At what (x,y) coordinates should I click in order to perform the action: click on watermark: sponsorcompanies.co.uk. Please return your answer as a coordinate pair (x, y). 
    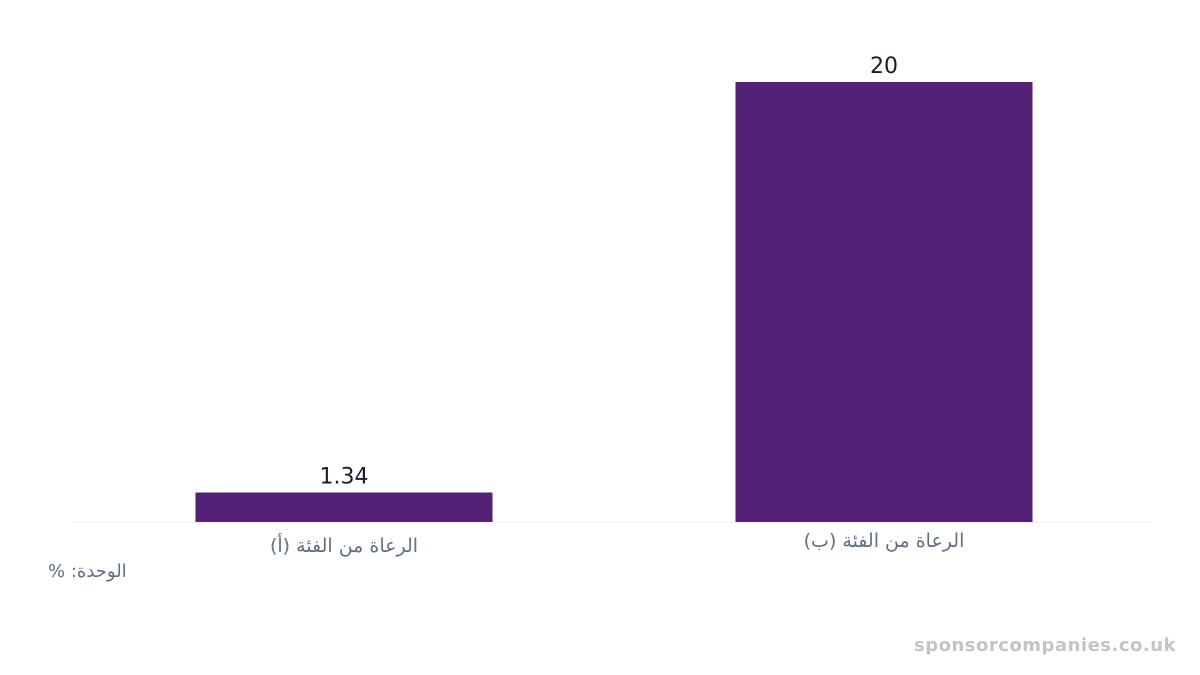
    Looking at the image, I should click on (1045, 645).